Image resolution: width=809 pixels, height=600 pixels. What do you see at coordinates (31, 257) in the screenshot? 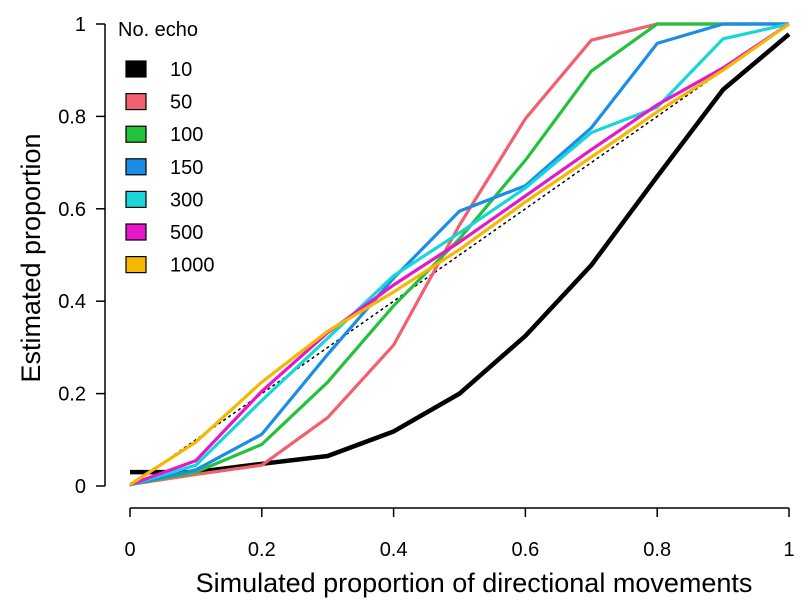
I see `y-axis-title: Estimated proportion` at bounding box center [31, 257].